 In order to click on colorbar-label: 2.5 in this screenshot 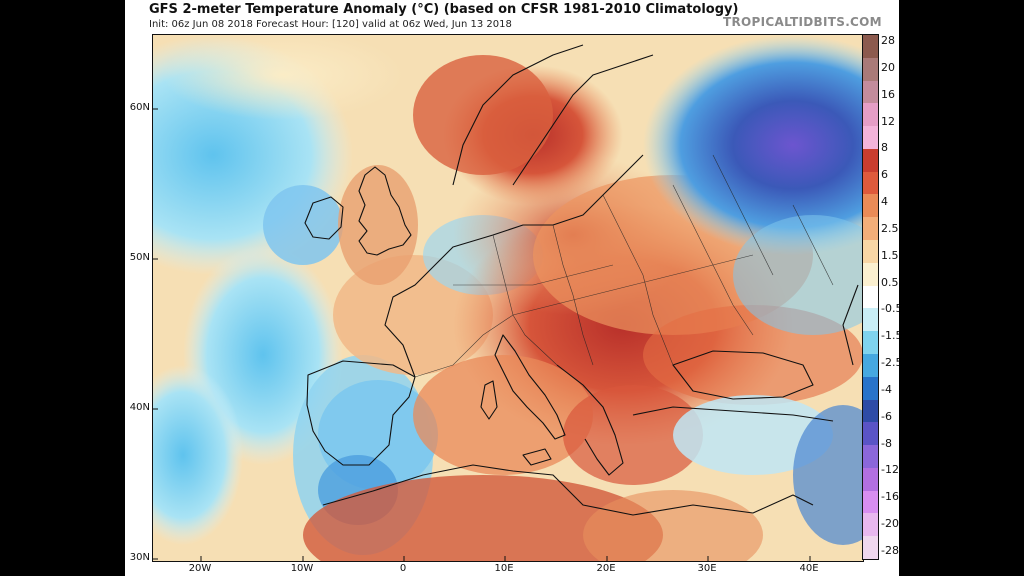, I will do `click(890, 228)`.